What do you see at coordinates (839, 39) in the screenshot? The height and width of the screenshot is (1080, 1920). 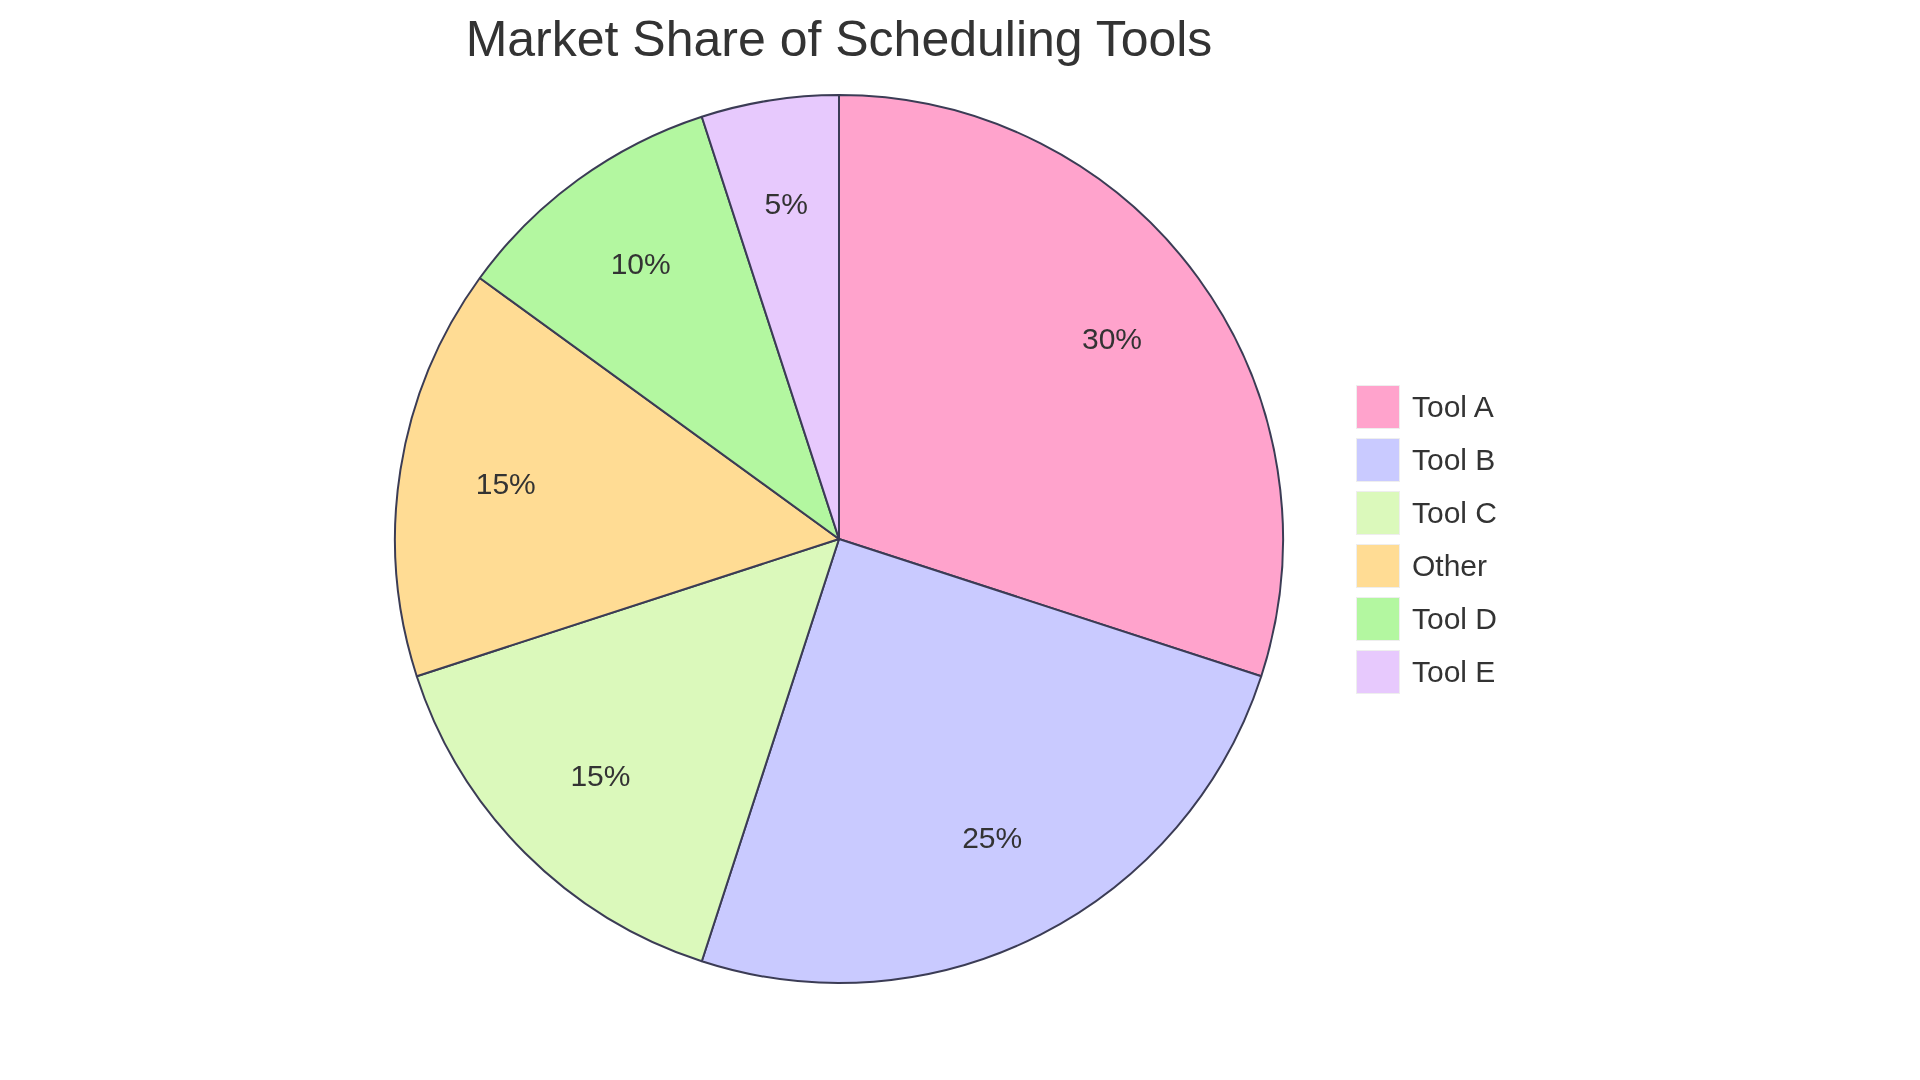 I see `chart-title: Market Share of Scheduling Tools` at bounding box center [839, 39].